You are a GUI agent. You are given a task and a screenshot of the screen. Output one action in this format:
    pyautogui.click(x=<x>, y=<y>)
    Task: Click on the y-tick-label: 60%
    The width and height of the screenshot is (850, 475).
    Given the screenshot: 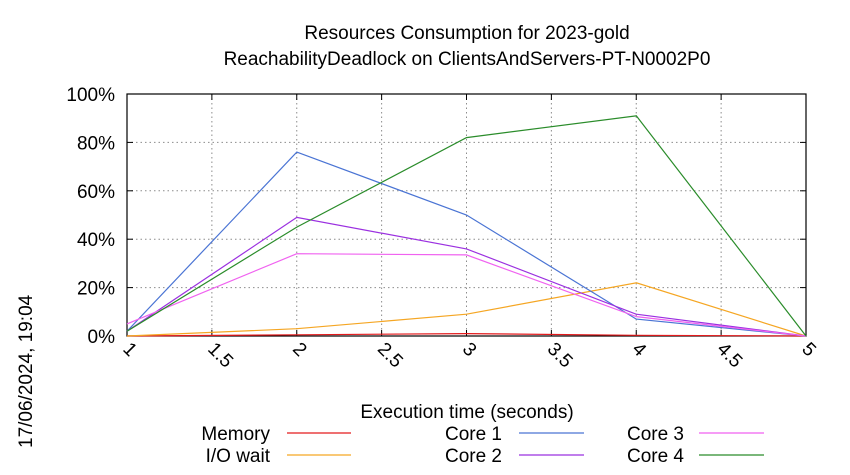 What is the action you would take?
    pyautogui.click(x=96, y=192)
    